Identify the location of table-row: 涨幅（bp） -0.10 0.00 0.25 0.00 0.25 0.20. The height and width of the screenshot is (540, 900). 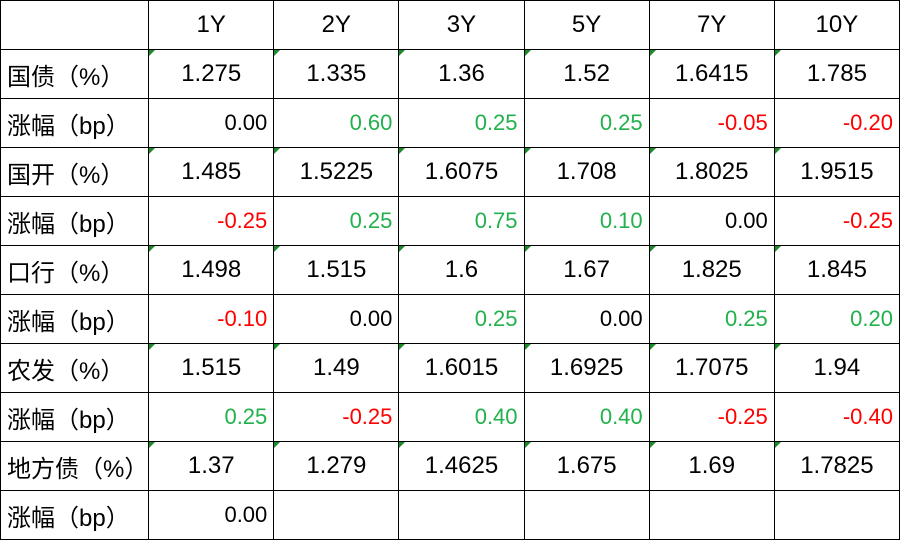
(450, 319).